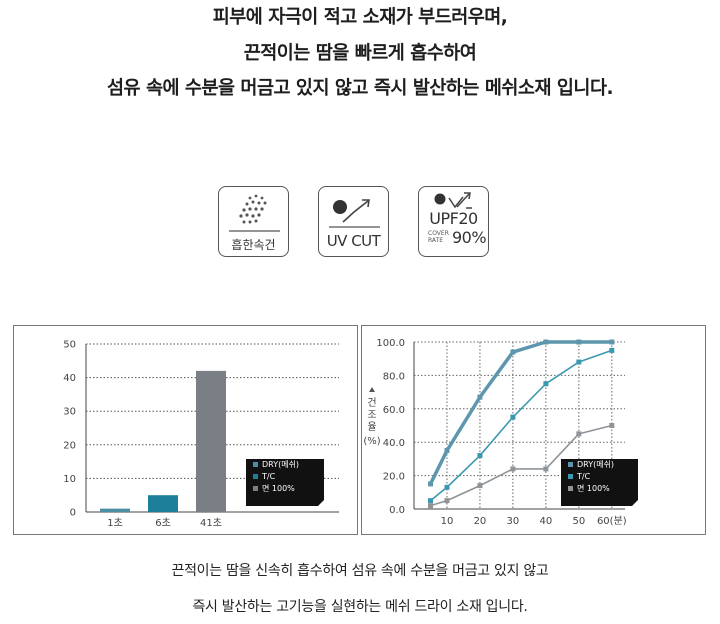  Describe the element at coordinates (371, 441) in the screenshot. I see `y-axis-label-unit: (%)` at that location.